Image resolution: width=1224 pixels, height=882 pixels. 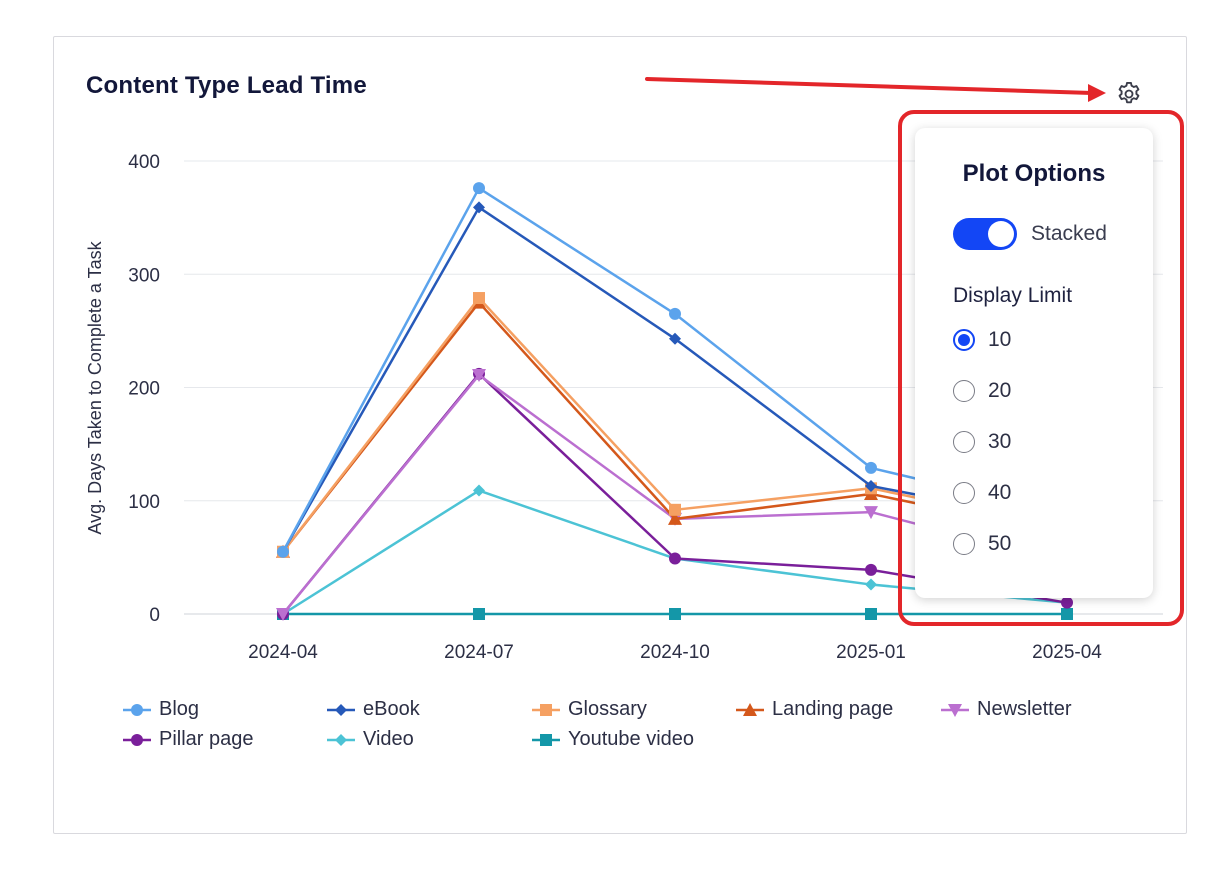 What do you see at coordinates (144, 275) in the screenshot?
I see `y-tick-label: 300` at bounding box center [144, 275].